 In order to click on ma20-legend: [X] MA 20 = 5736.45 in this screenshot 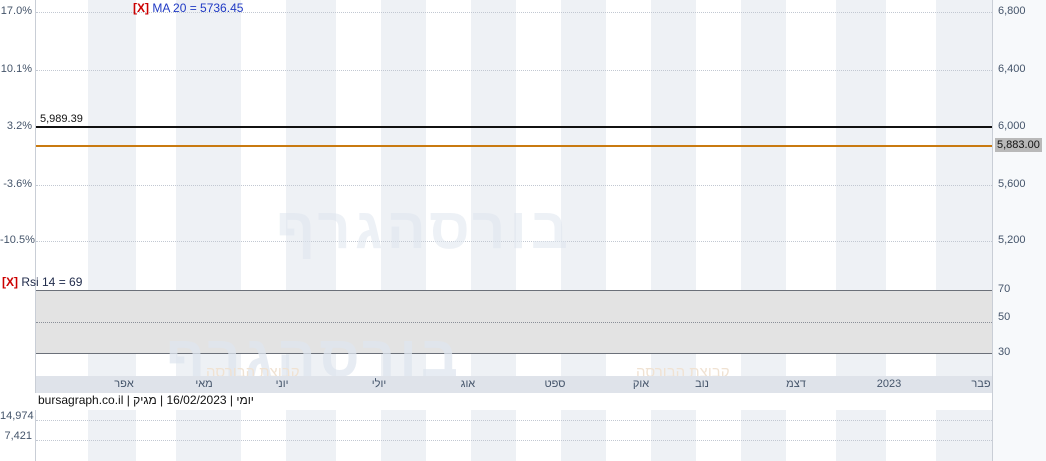, I will do `click(188, 8)`.